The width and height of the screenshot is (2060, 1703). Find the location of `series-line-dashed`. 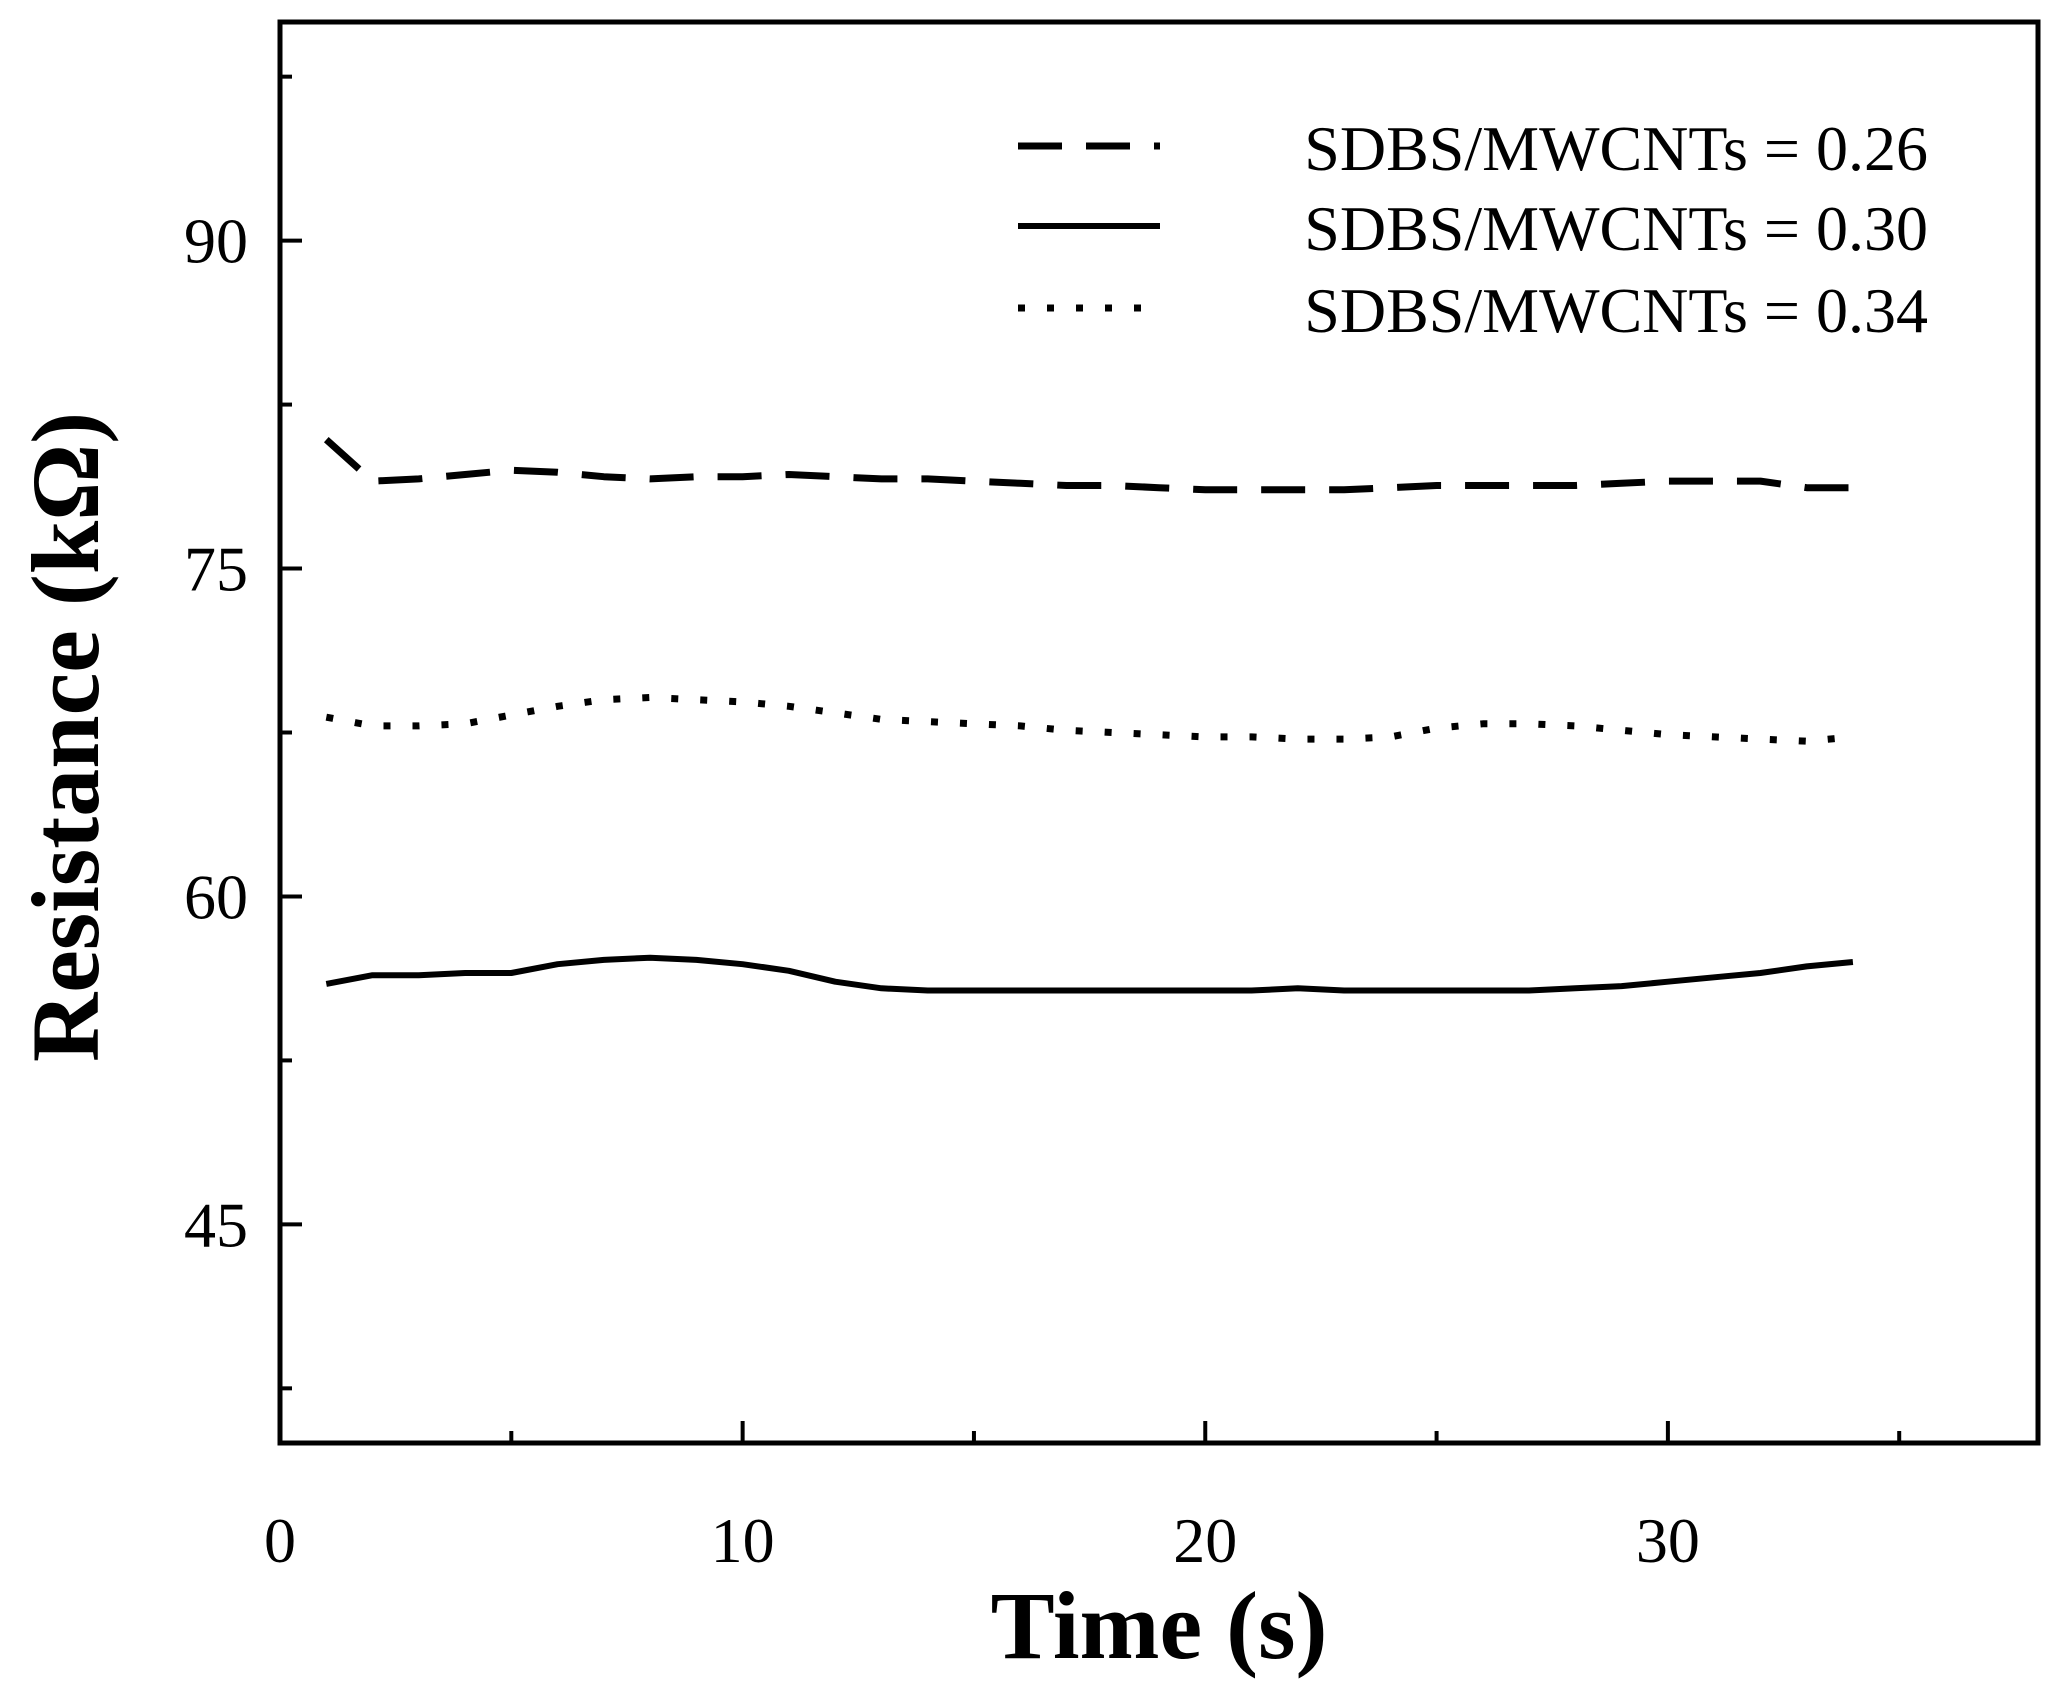

series-line-dashed is located at coordinates (1088, 465).